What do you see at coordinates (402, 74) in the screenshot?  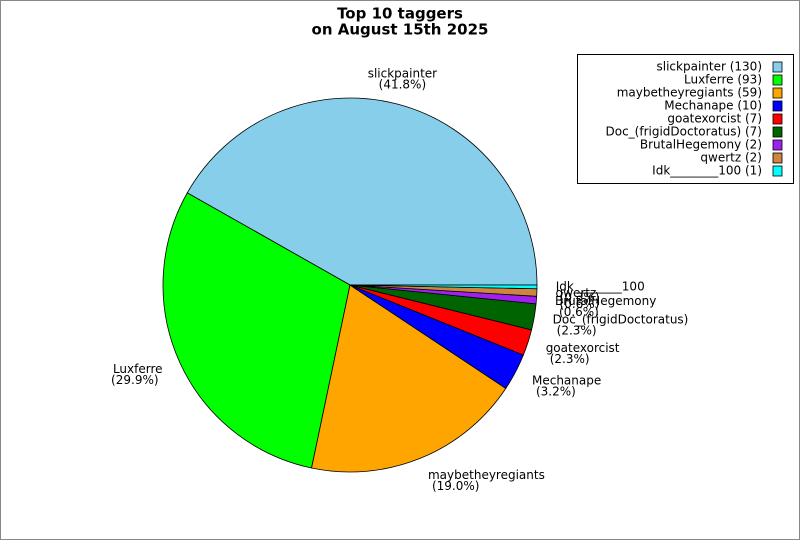 I see `slice-label: slickpainter` at bounding box center [402, 74].